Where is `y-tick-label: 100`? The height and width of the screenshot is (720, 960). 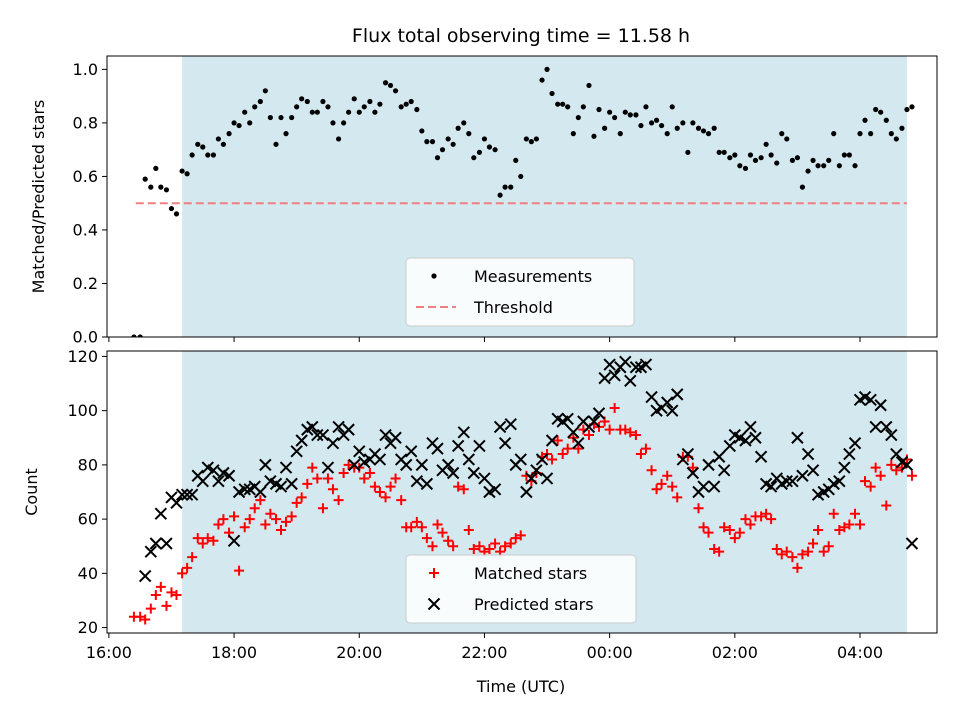 y-tick-label: 100 is located at coordinates (82, 410).